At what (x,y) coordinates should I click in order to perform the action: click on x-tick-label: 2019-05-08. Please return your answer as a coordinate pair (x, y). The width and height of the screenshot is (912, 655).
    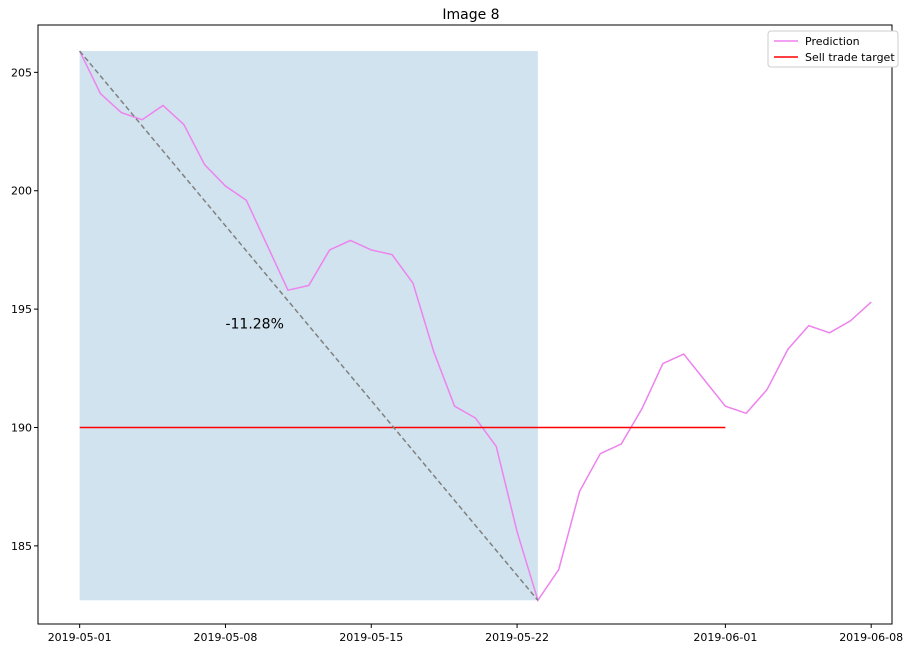
    Looking at the image, I should click on (225, 637).